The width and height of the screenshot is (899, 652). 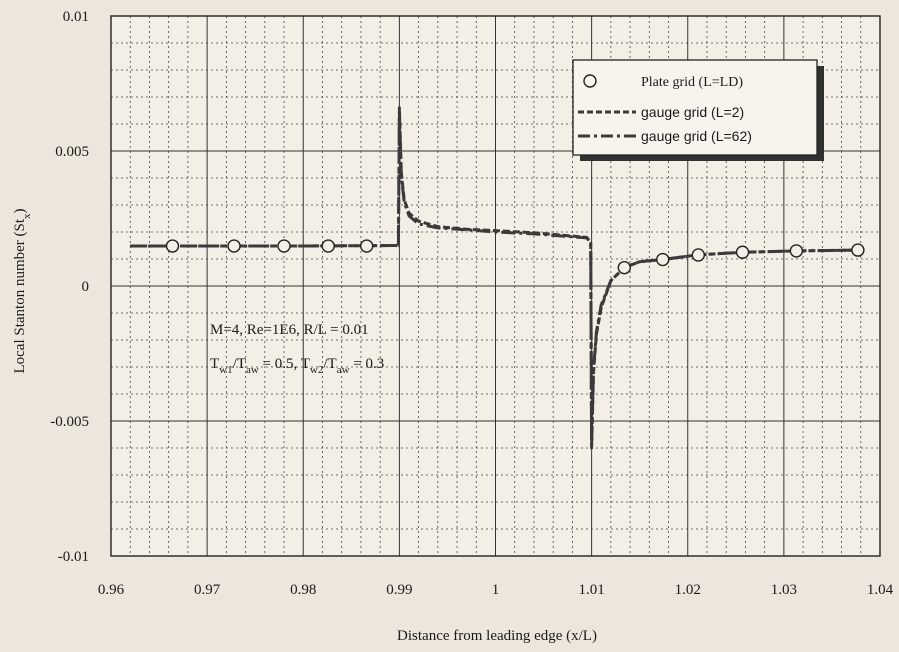 What do you see at coordinates (86, 287) in the screenshot?
I see `y-tick-label: 0` at bounding box center [86, 287].